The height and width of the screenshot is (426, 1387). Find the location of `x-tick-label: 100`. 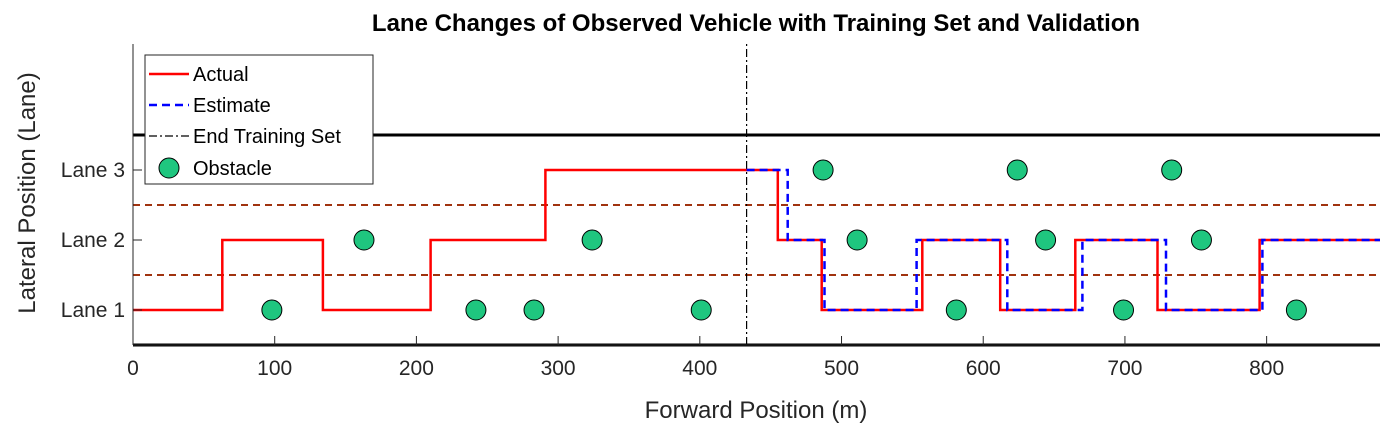

x-tick-label: 100 is located at coordinates (274, 368).